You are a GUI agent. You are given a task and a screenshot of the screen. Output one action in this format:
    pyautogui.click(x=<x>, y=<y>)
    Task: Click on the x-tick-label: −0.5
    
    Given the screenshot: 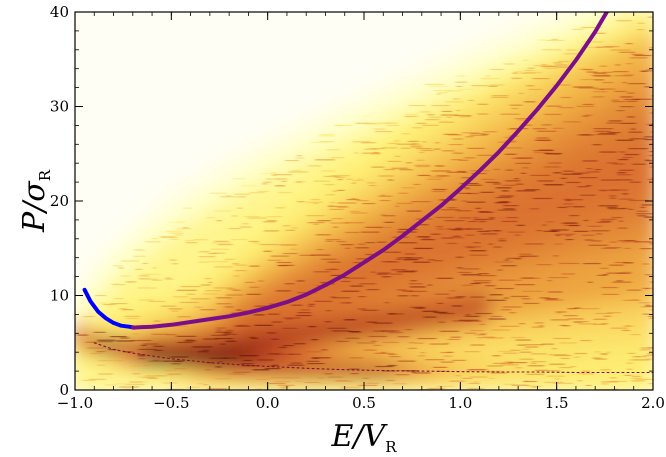 What is the action you would take?
    pyautogui.click(x=171, y=403)
    